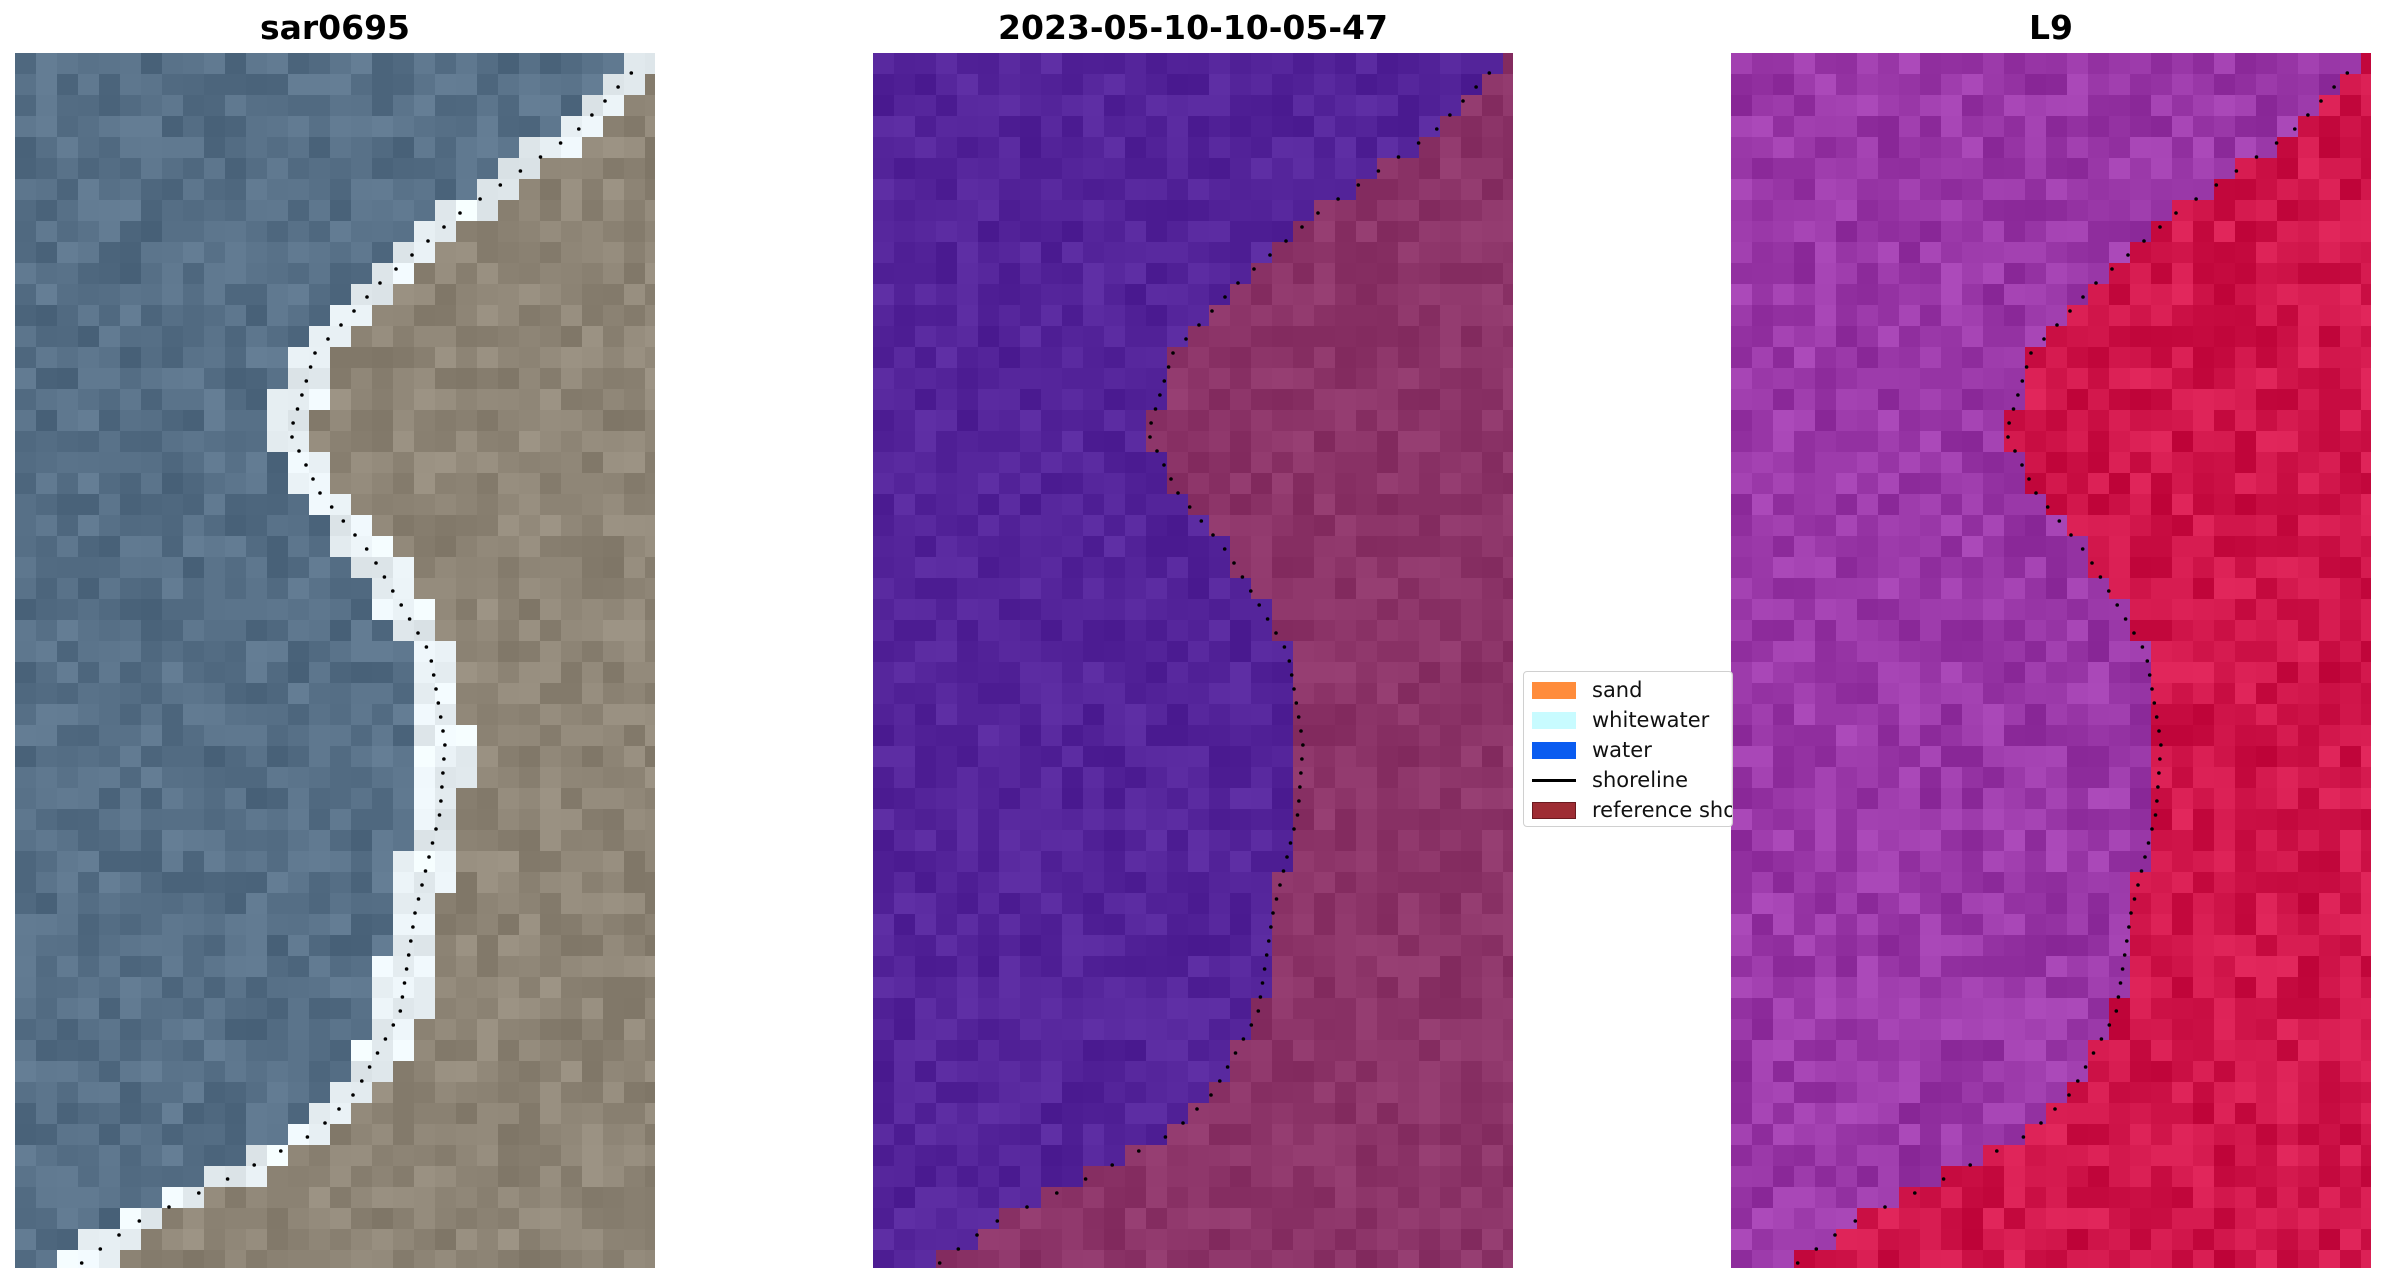 This screenshot has height=1283, width=2384. What do you see at coordinates (2051, 27) in the screenshot?
I see `panel-title-l9: L9` at bounding box center [2051, 27].